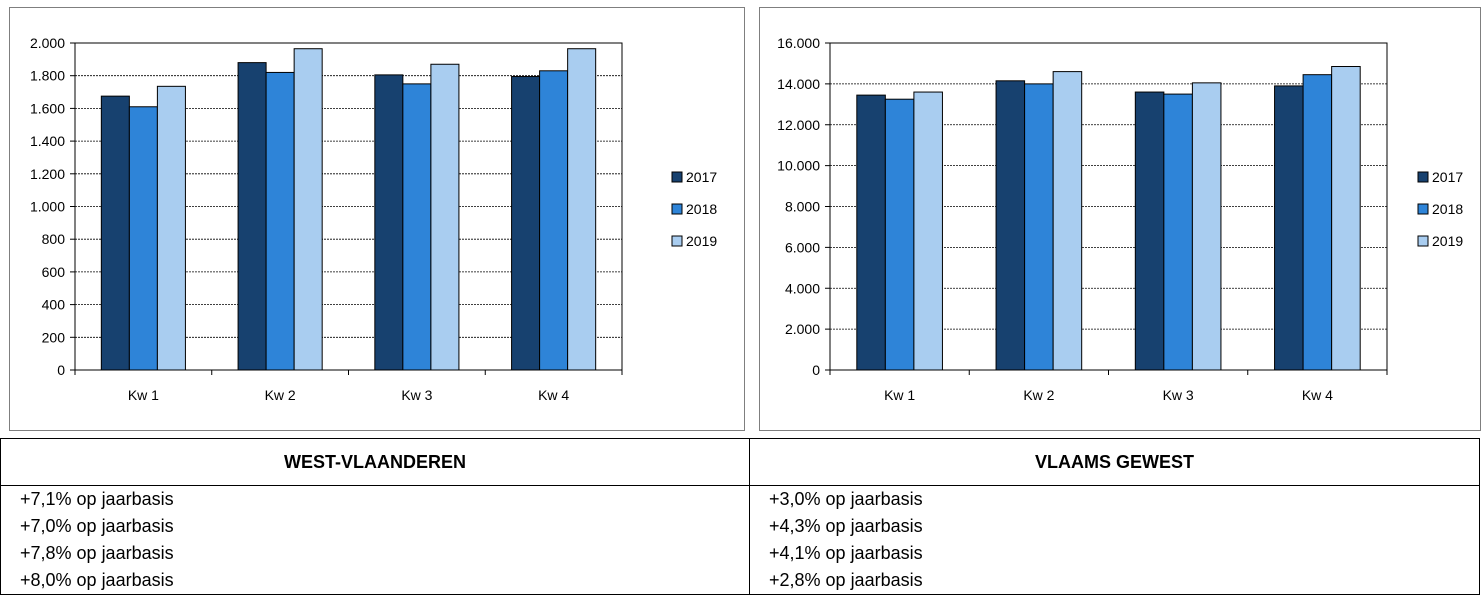 Image resolution: width=1481 pixels, height=611 pixels. I want to click on y-tick-label: 1.200, so click(47, 174).